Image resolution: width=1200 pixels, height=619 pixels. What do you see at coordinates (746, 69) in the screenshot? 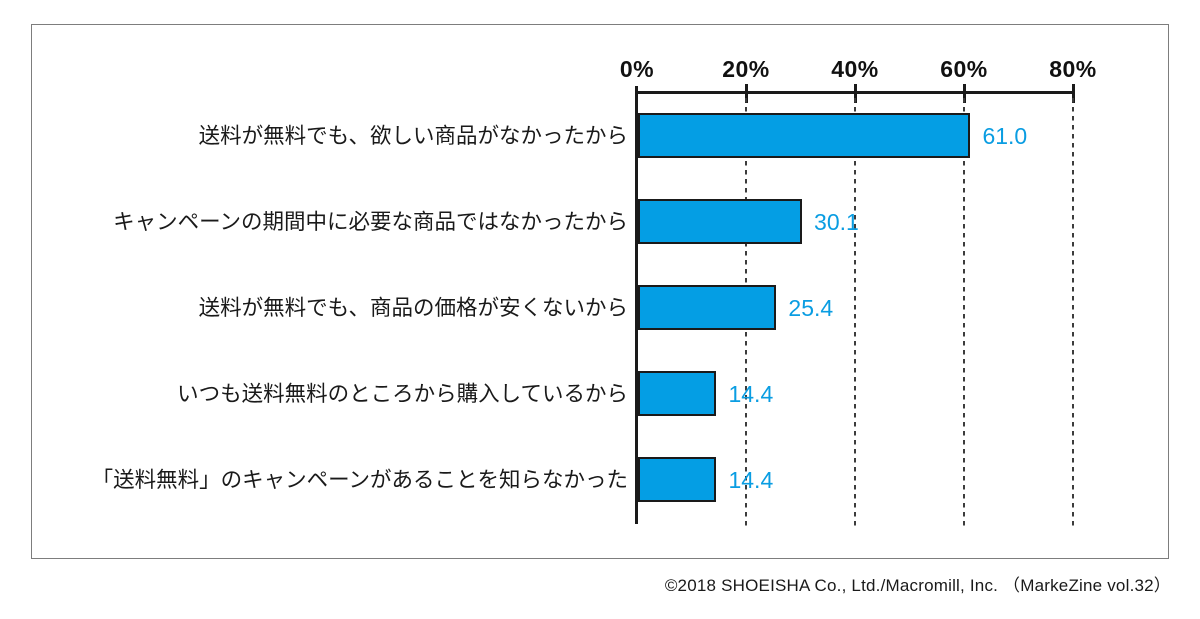
I see `x-axis-tick-label: 20%` at bounding box center [746, 69].